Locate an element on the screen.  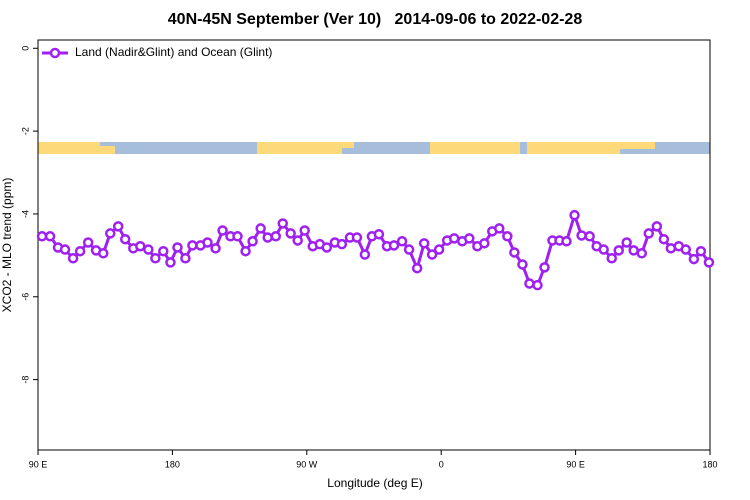
x-axis-label: Longitude (deg E) is located at coordinates (374, 483).